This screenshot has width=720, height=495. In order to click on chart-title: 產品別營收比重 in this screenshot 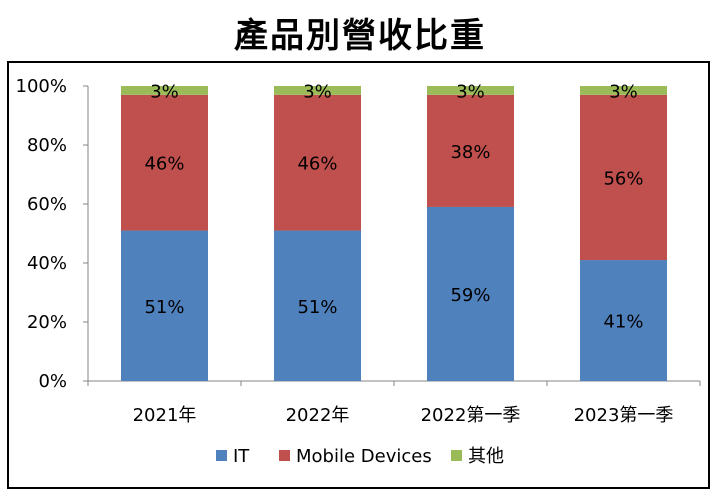, I will do `click(360, 36)`.